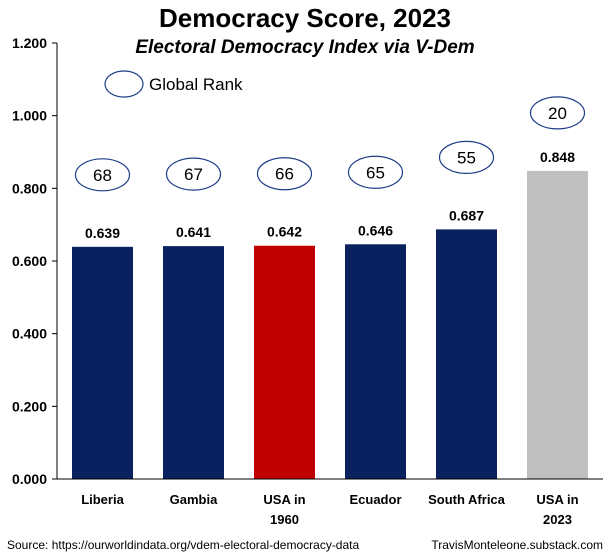 The height and width of the screenshot is (556, 610). I want to click on data-label: 0.642, so click(284, 232).